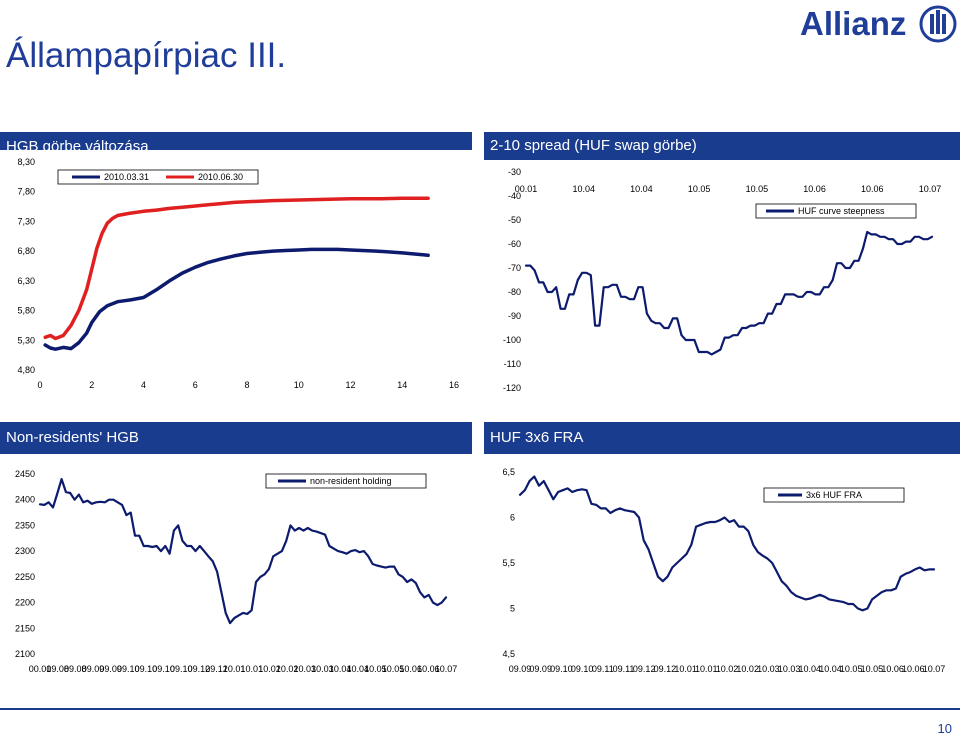 This screenshot has width=960, height=740. Describe the element at coordinates (91, 385) in the screenshot. I see `x-tick-label: 2` at that location.